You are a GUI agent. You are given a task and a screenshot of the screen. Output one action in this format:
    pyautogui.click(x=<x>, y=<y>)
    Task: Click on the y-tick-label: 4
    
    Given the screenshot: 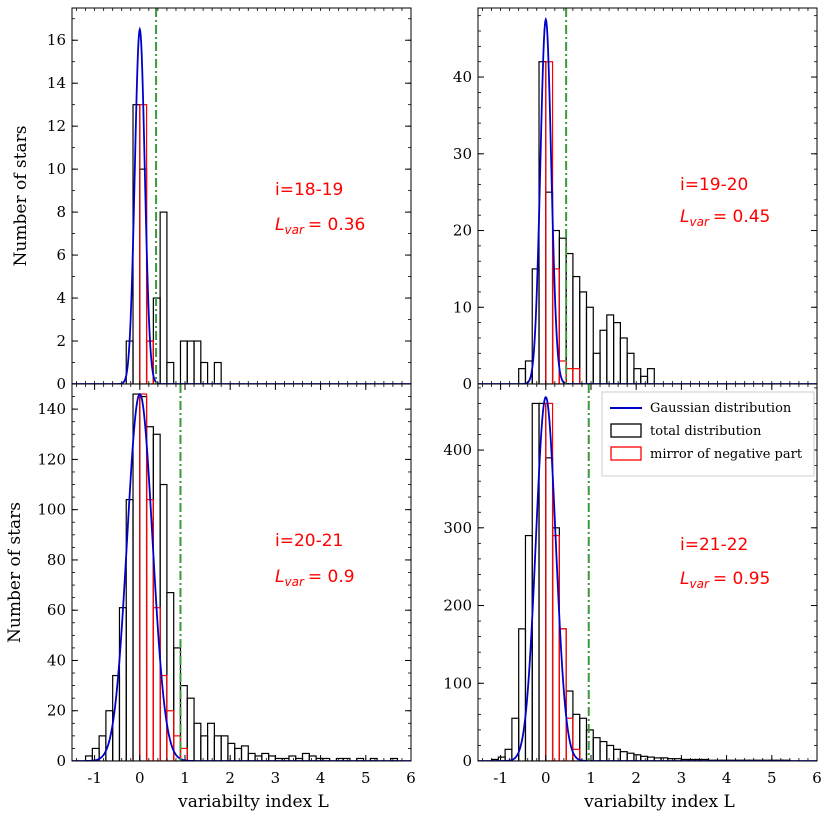 What is the action you would take?
    pyautogui.click(x=61, y=298)
    